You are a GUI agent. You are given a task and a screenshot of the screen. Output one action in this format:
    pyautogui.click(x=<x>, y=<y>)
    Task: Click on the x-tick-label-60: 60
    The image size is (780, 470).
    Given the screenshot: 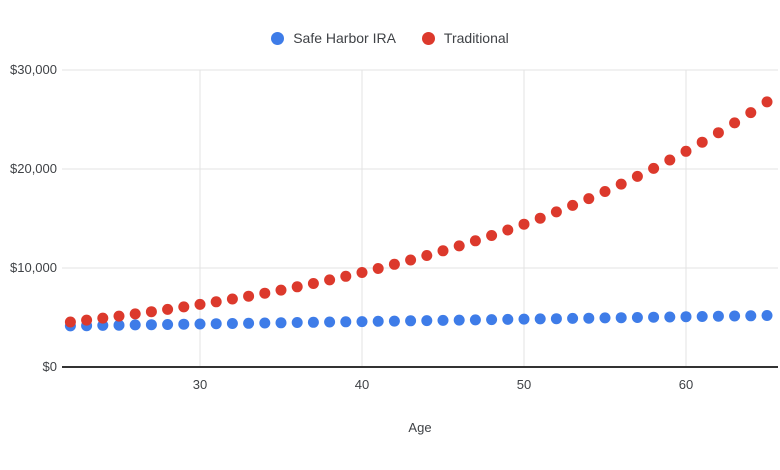 What is the action you would take?
    pyautogui.click(x=686, y=384)
    